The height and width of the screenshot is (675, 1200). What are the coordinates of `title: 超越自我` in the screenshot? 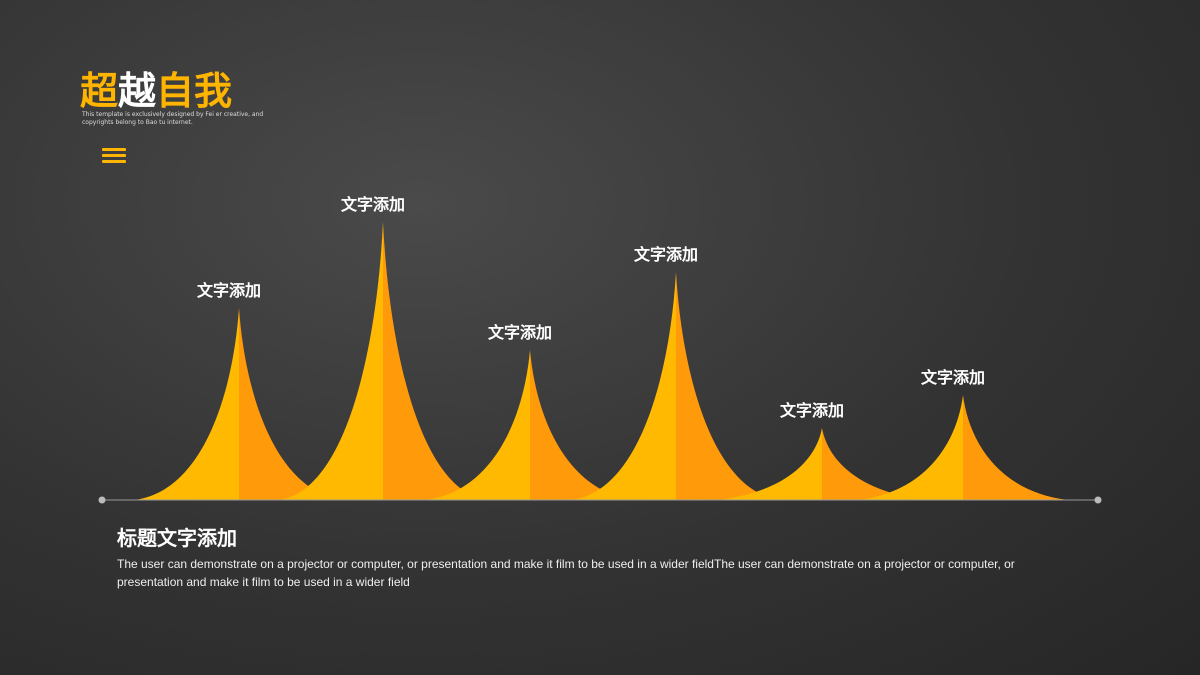 It's located at (156, 87).